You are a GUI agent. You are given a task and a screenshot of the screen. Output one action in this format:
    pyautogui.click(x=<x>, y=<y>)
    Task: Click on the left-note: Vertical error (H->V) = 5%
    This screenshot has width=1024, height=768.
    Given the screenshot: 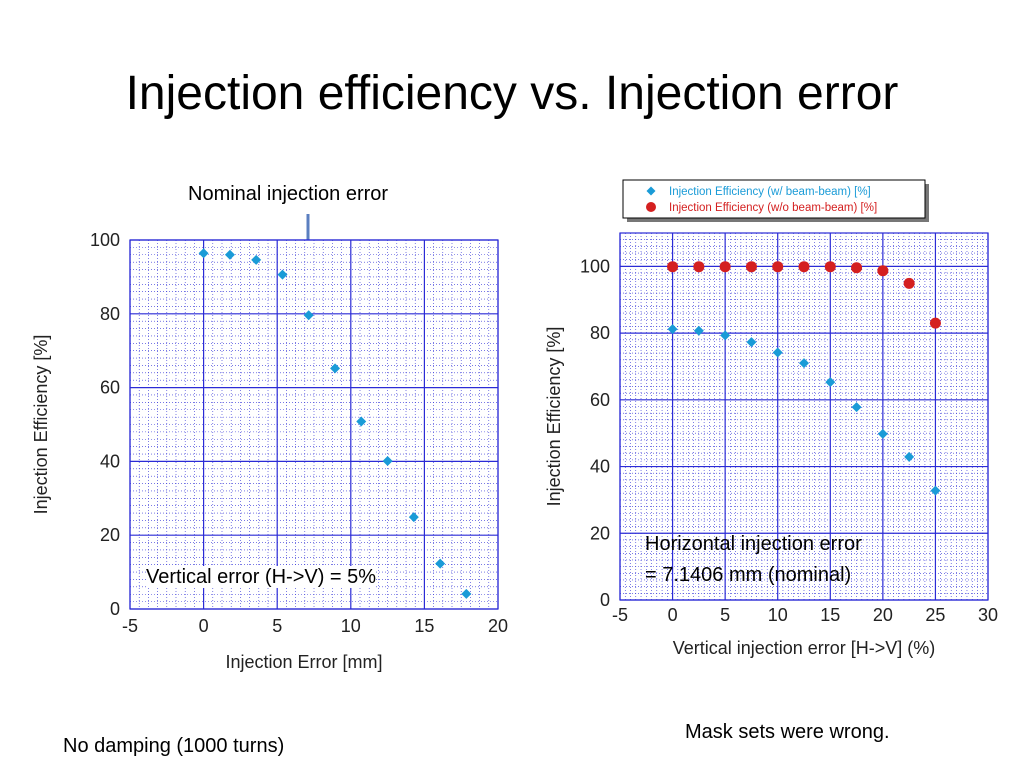 What is the action you would take?
    pyautogui.click(x=261, y=577)
    